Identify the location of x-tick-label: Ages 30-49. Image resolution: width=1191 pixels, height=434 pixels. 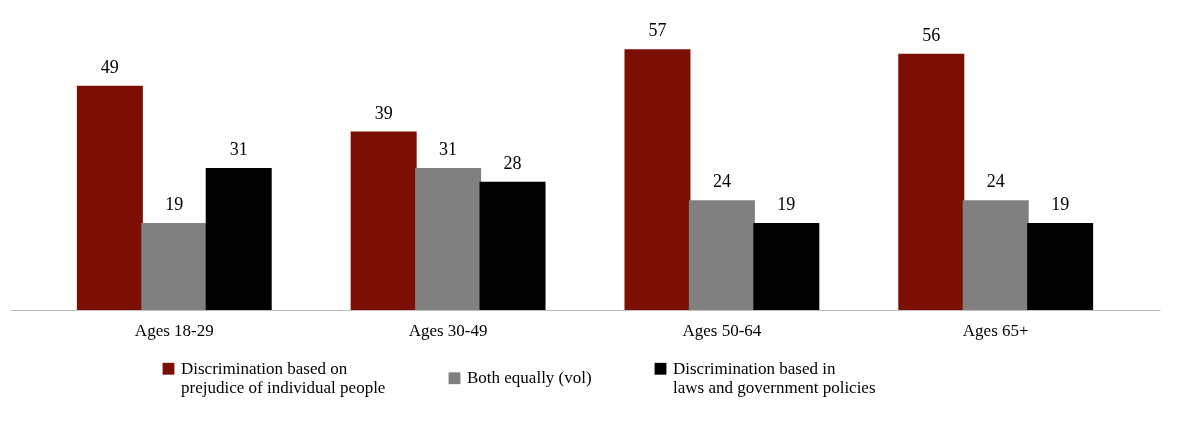
(448, 330).